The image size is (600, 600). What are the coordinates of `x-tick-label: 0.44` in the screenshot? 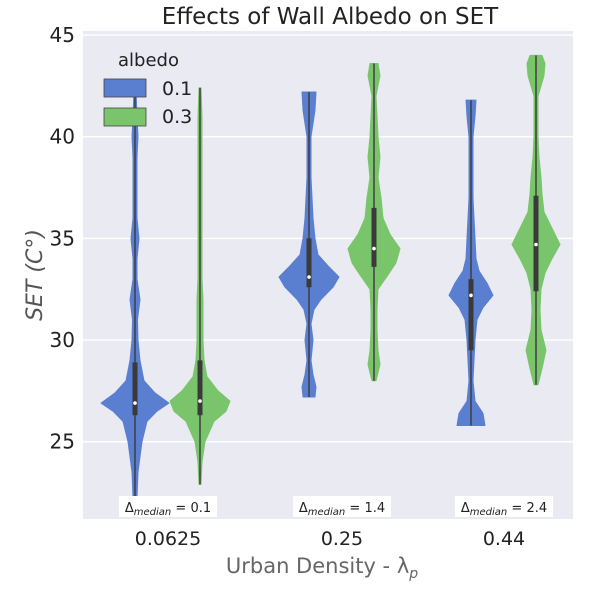 It's located at (504, 539).